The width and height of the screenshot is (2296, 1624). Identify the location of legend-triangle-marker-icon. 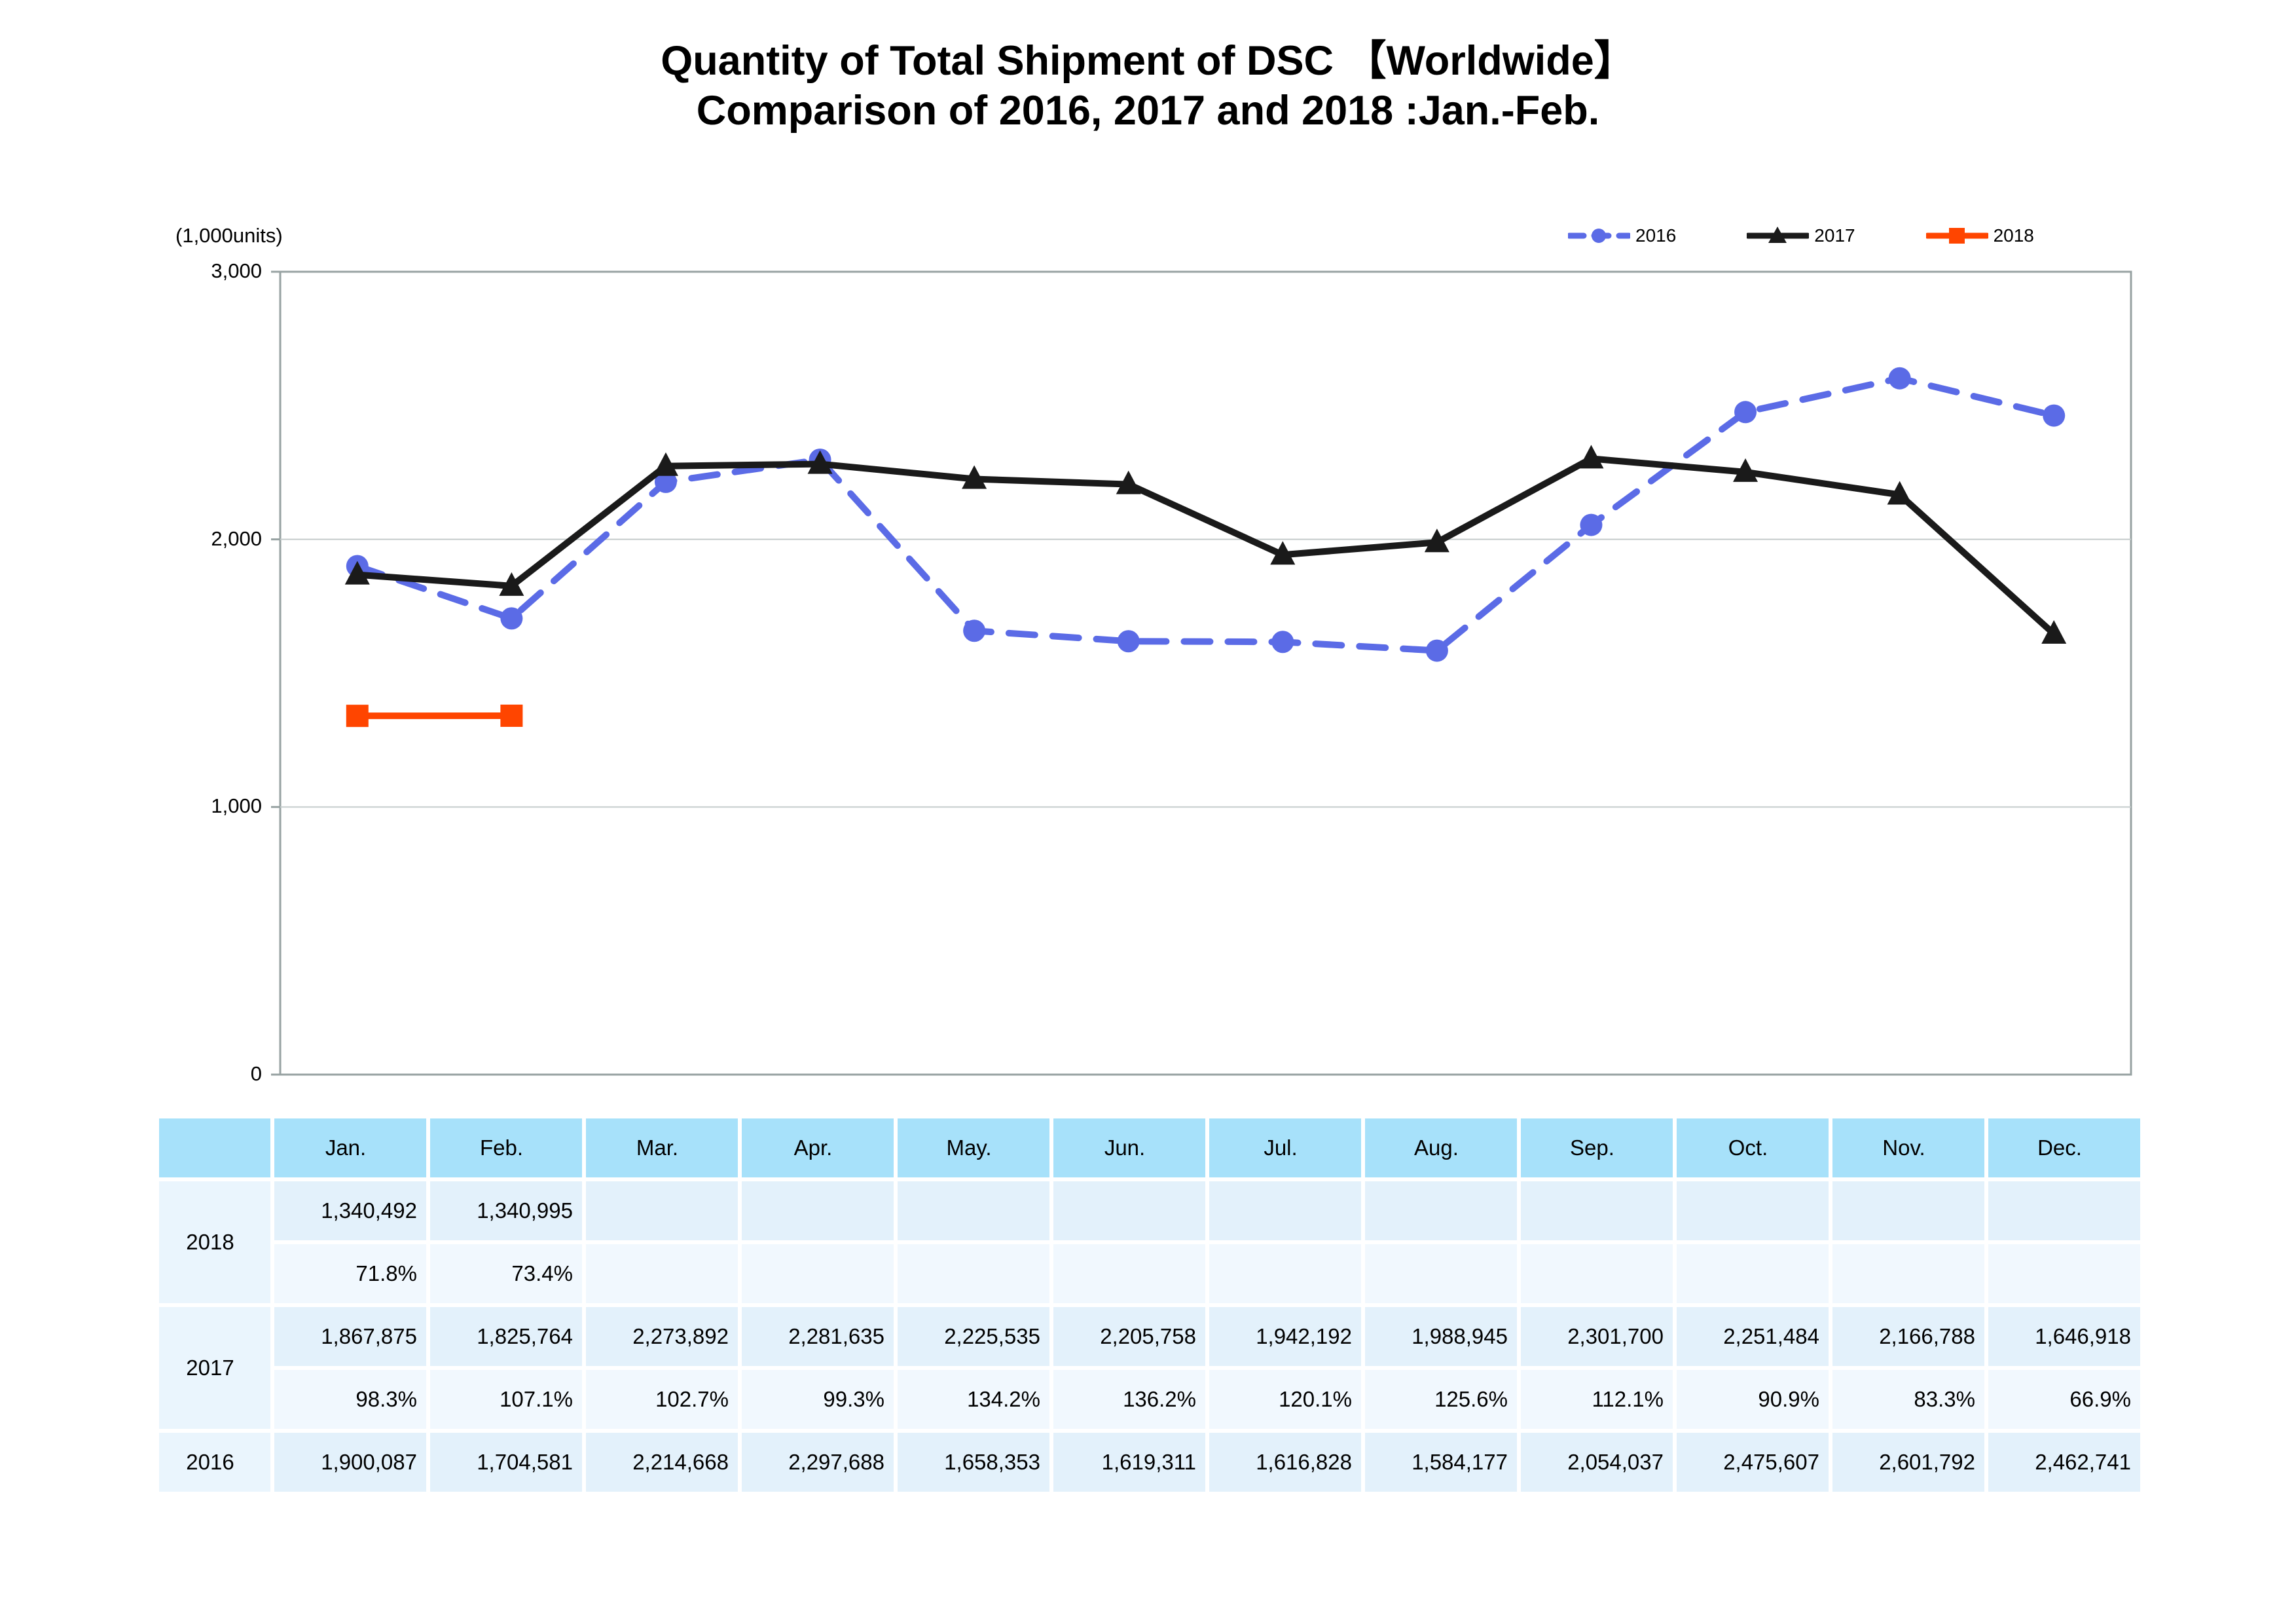
(1777, 235).